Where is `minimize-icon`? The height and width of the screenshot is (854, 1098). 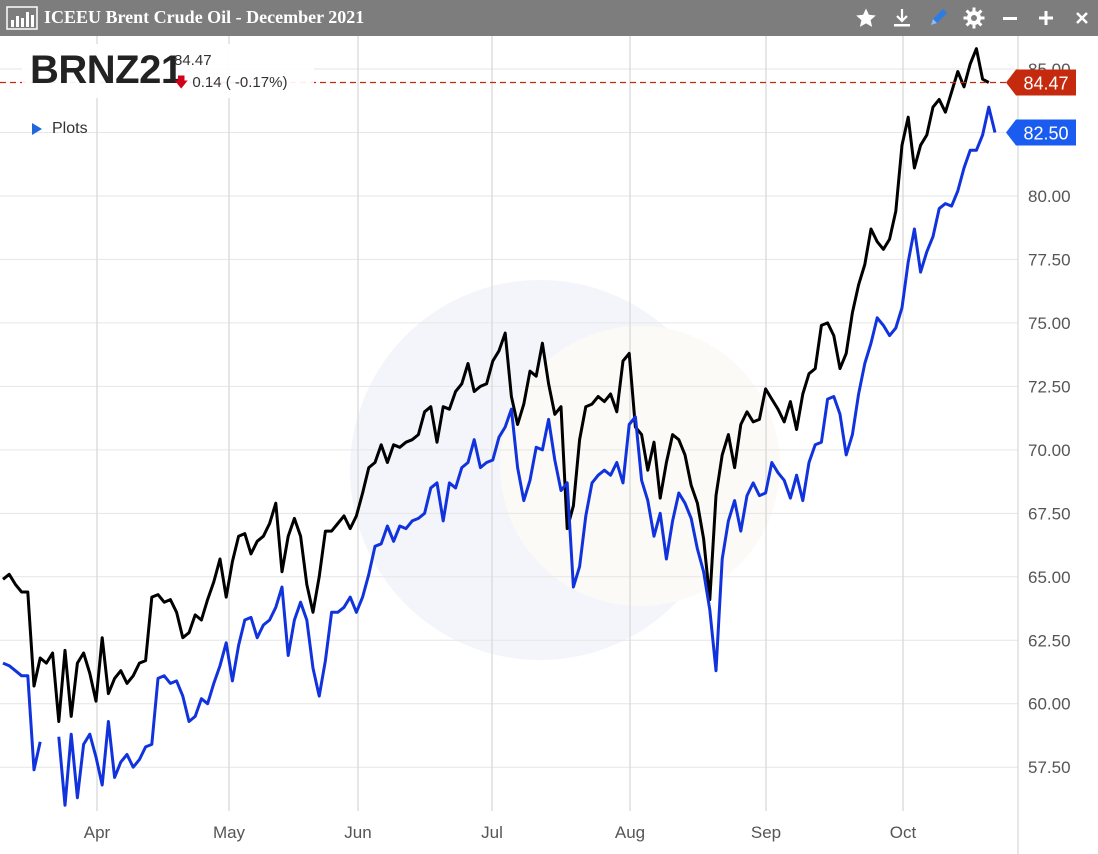
minimize-icon is located at coordinates (1010, 18).